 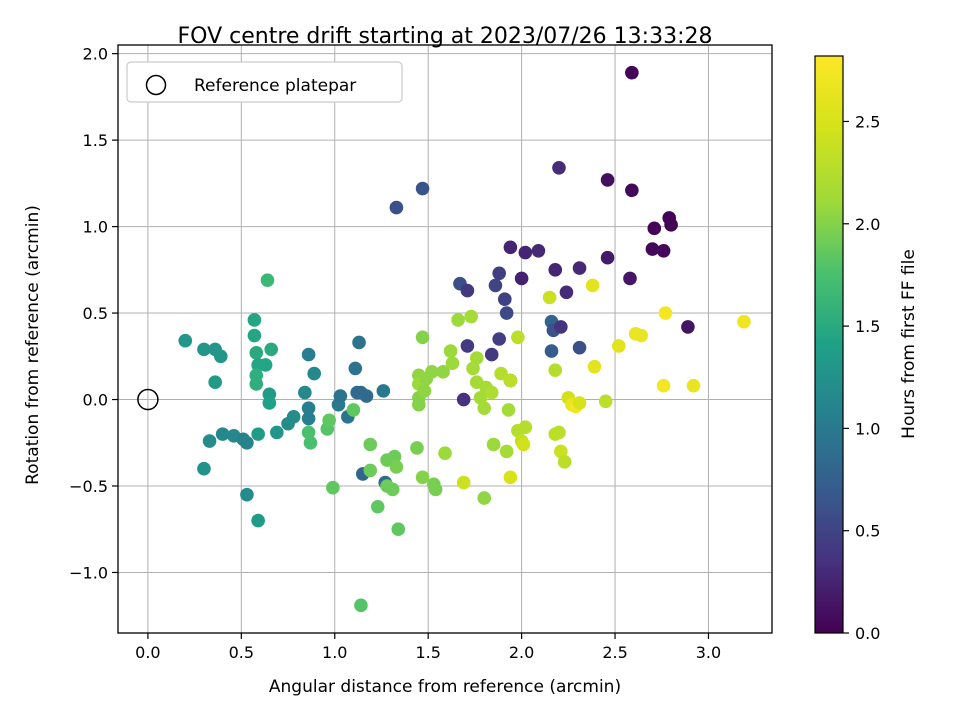 I want to click on x-axis-ticks: 0.0 0.5 1.0 1.5 2.0 2.5 3.0, so click(x=428, y=647).